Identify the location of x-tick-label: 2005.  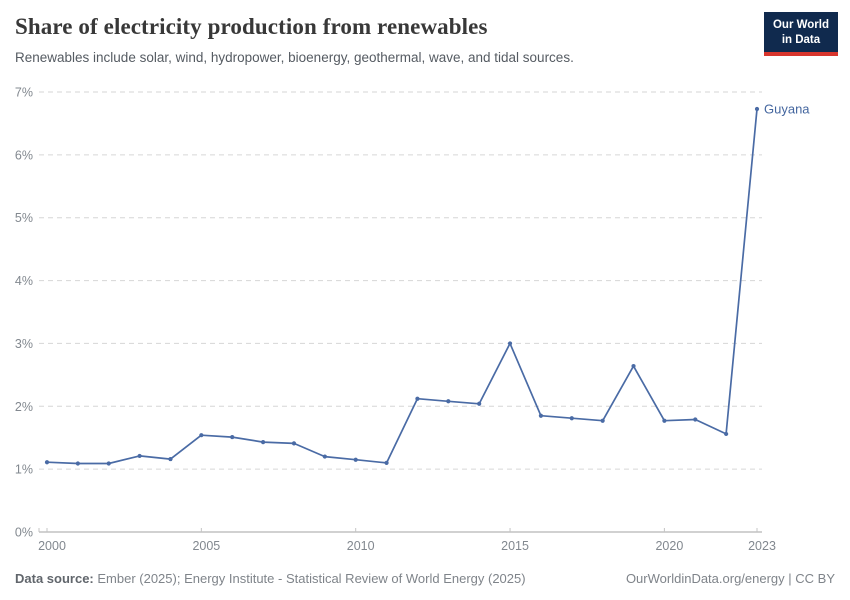
(206, 546).